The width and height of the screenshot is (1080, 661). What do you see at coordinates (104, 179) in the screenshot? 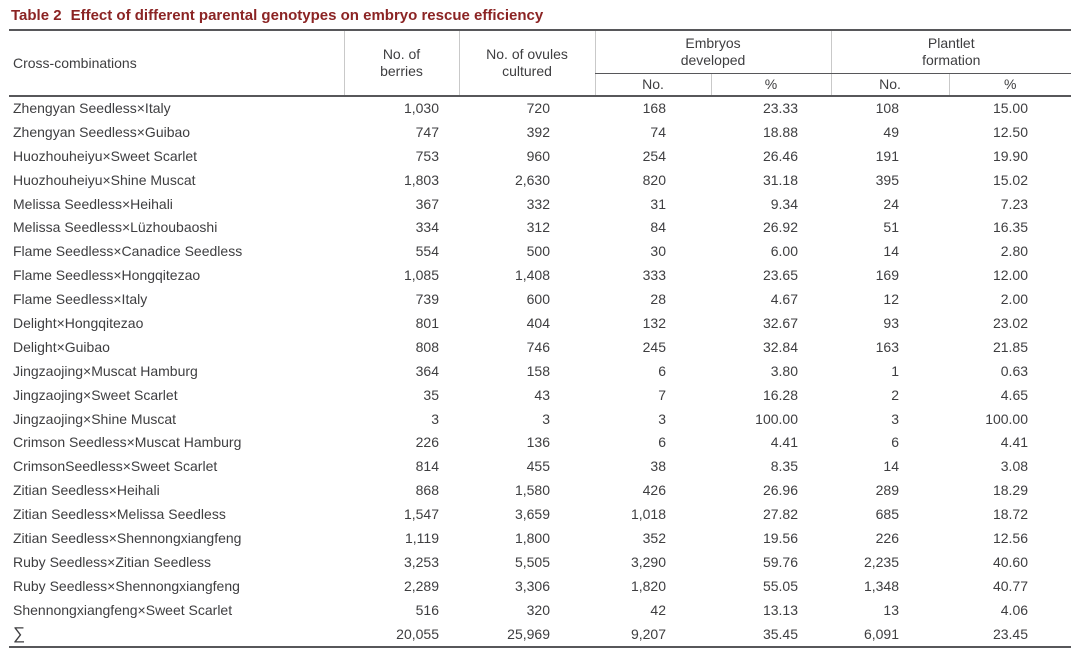
I see `cell-cross-combination: Huozhouheiyu×Shine Muscat` at bounding box center [104, 179].